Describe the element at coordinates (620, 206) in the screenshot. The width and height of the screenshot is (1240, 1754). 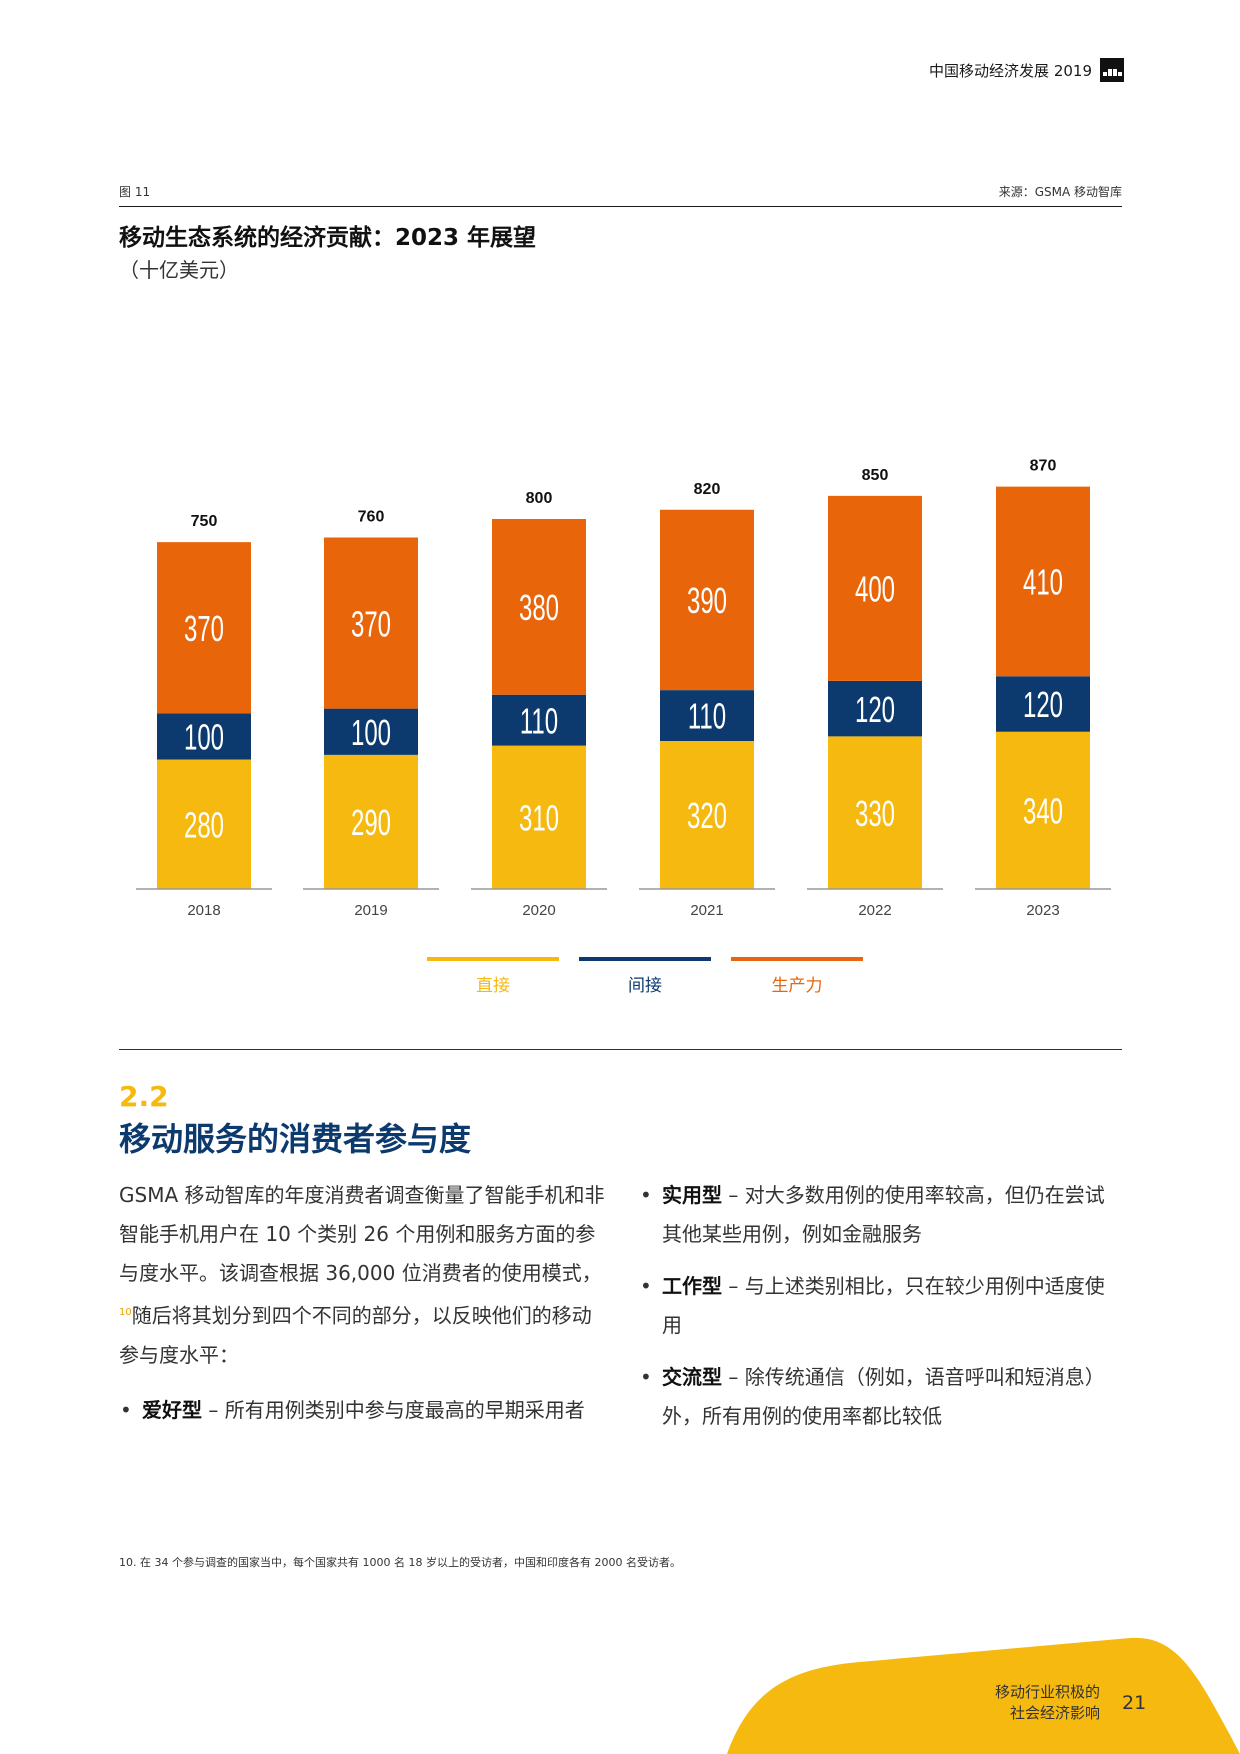
I see `figure-divider` at that location.